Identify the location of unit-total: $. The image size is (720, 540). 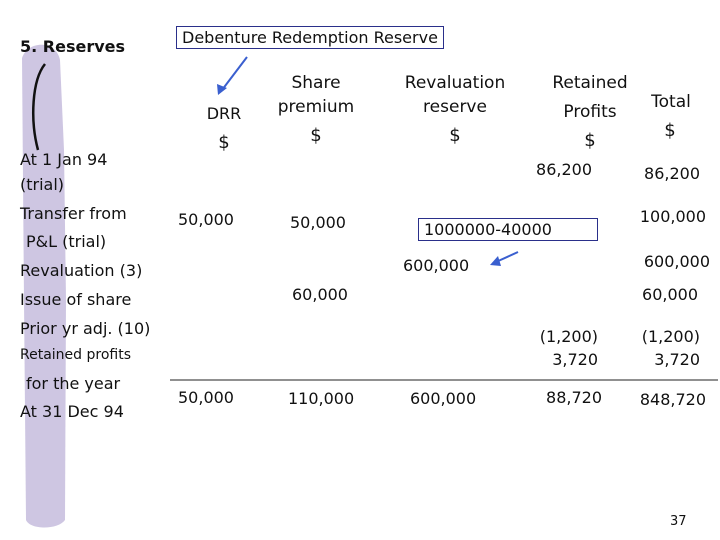
(670, 130).